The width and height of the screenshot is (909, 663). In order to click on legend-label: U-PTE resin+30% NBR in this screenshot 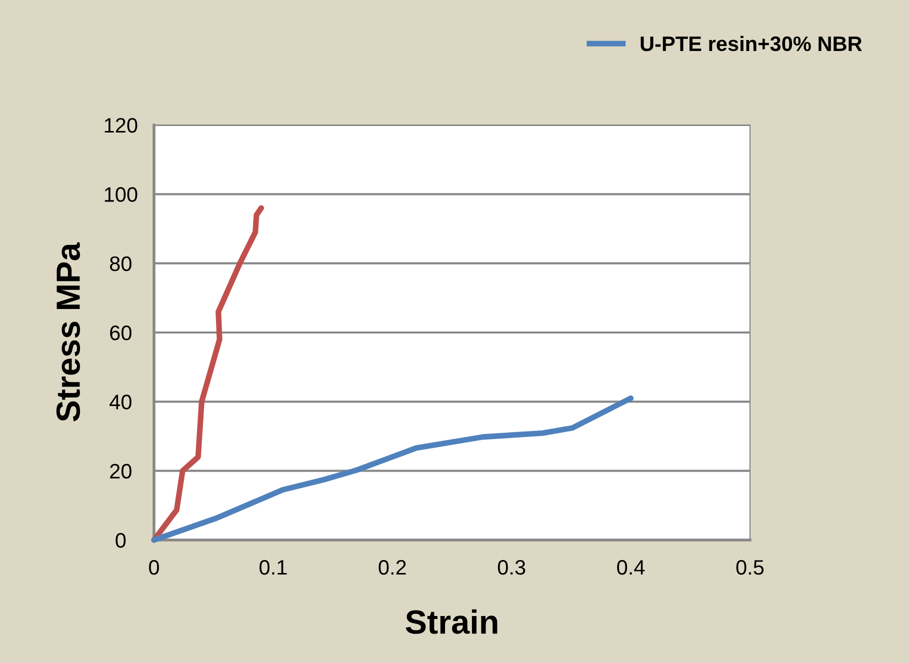, I will do `click(751, 44)`.